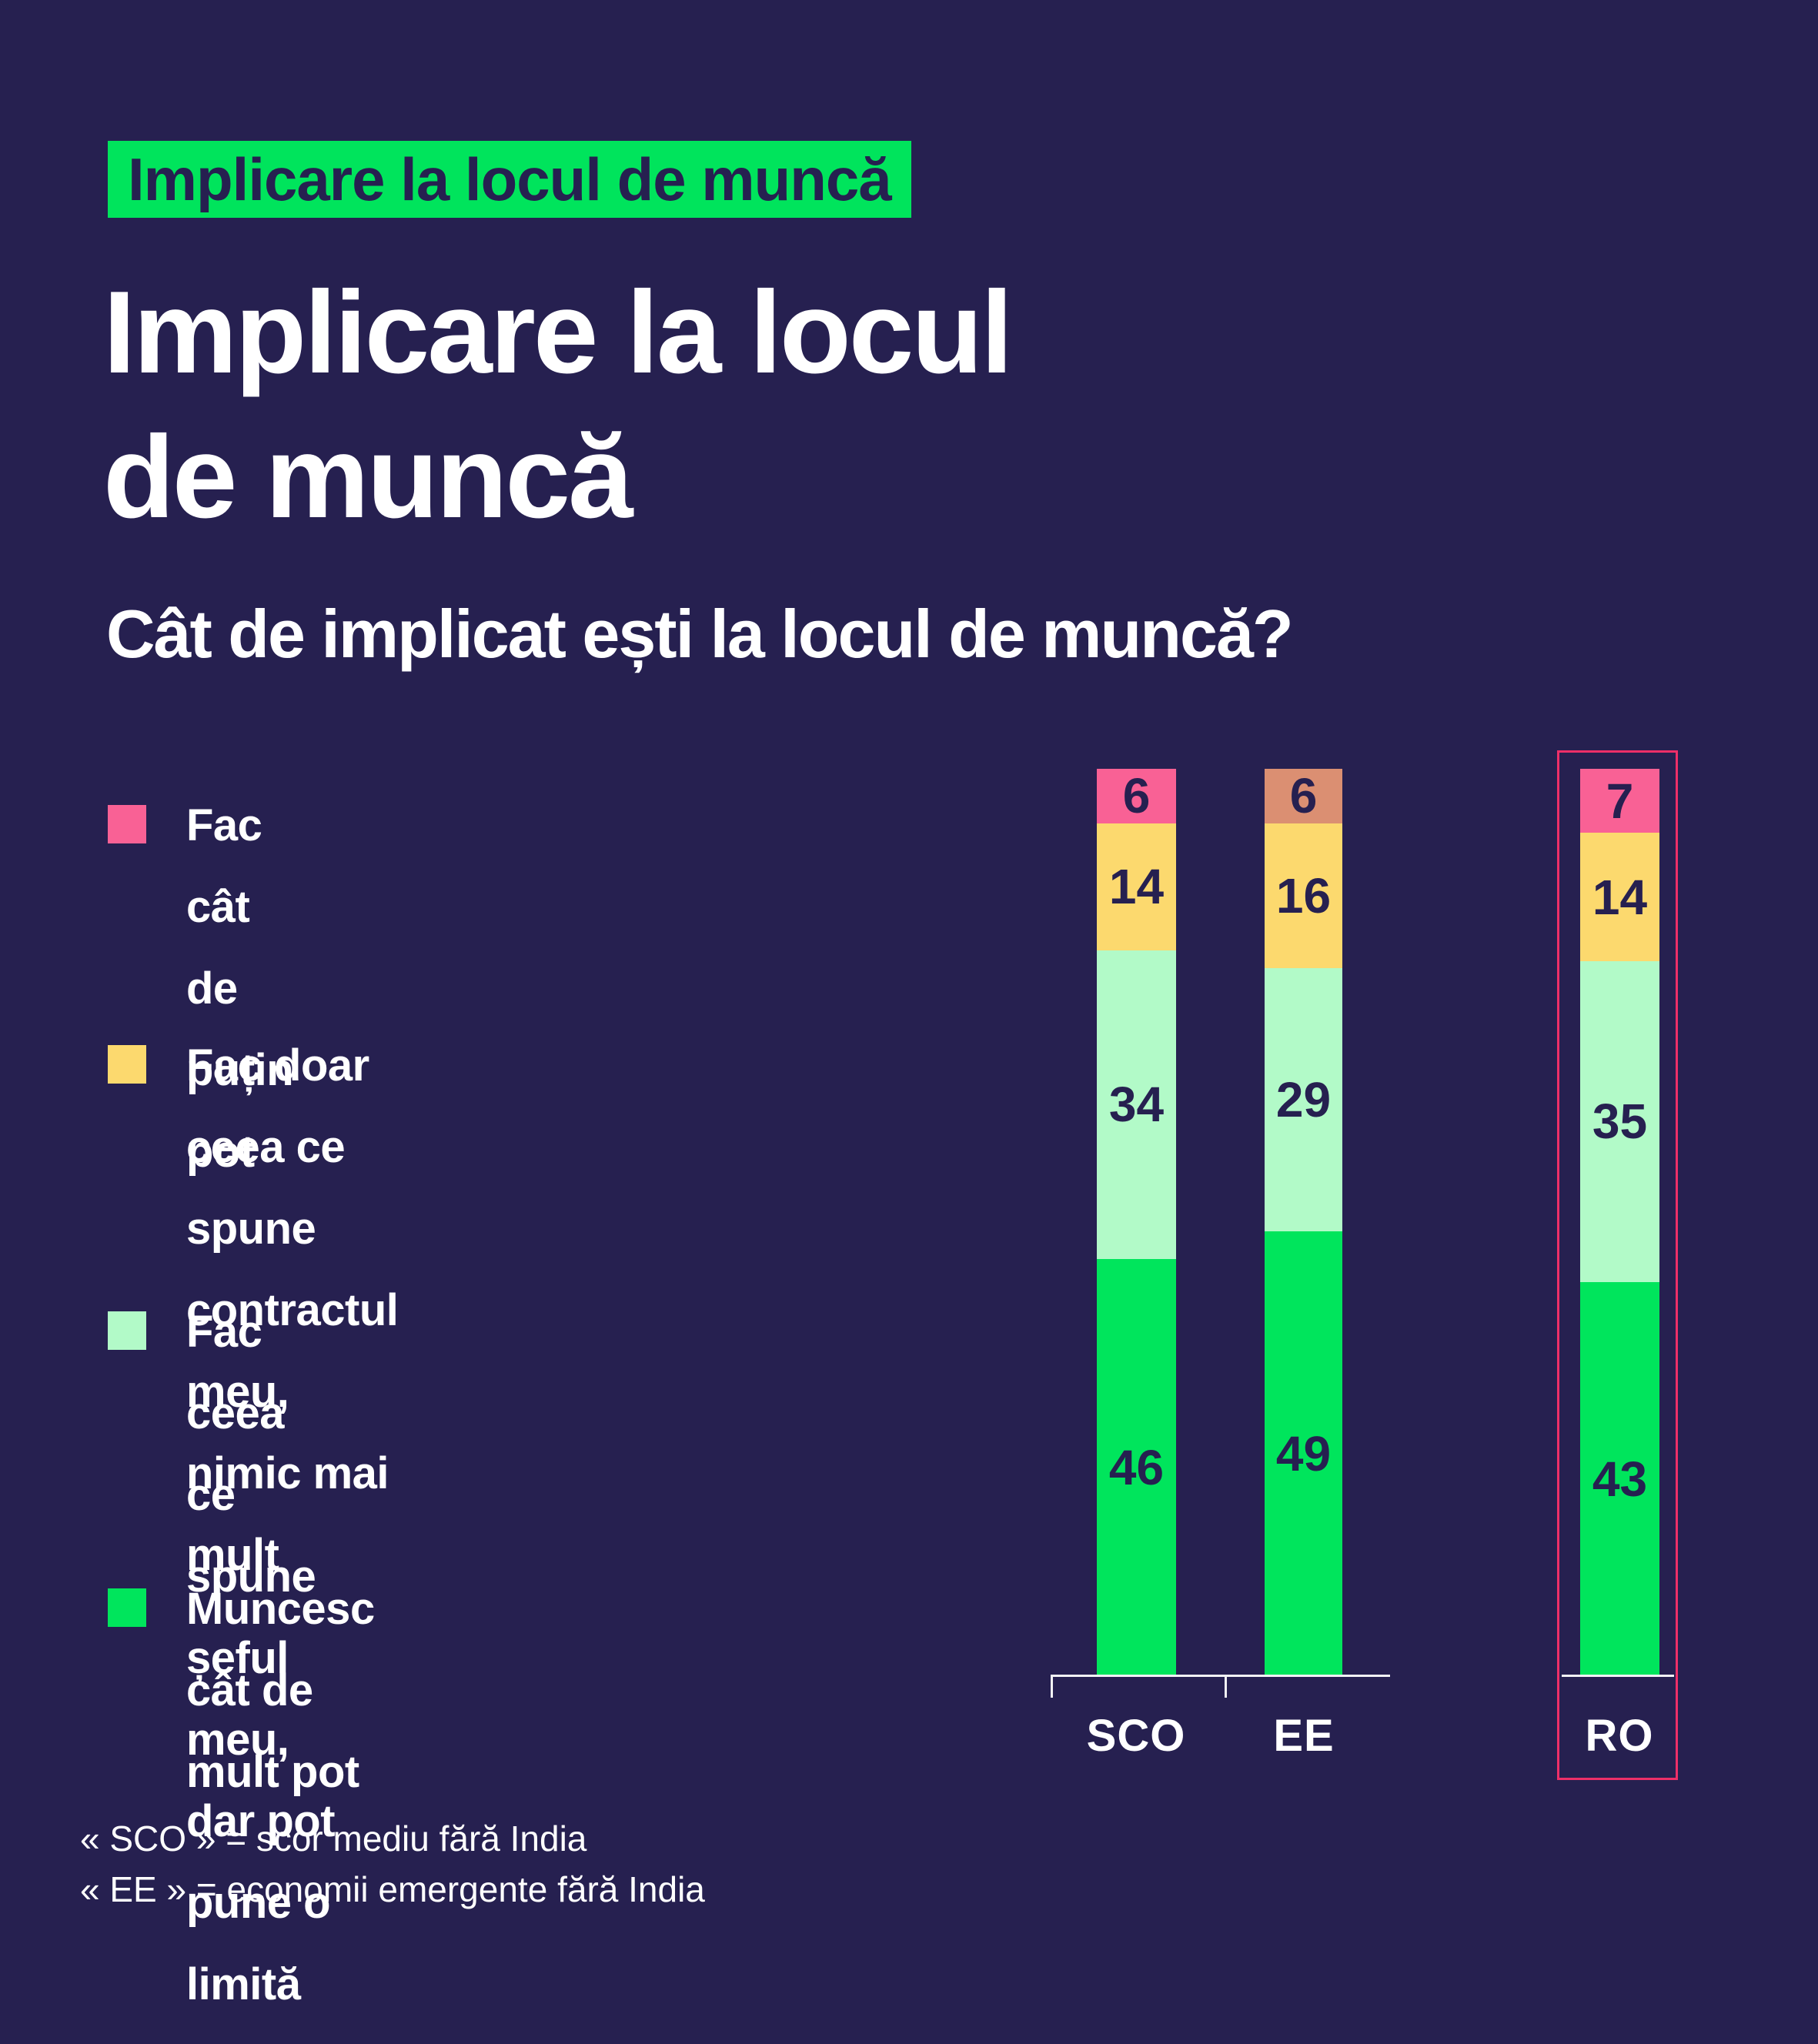 This screenshot has width=1818, height=2044. I want to click on x-axis-tick-left, so click(1052, 1686).